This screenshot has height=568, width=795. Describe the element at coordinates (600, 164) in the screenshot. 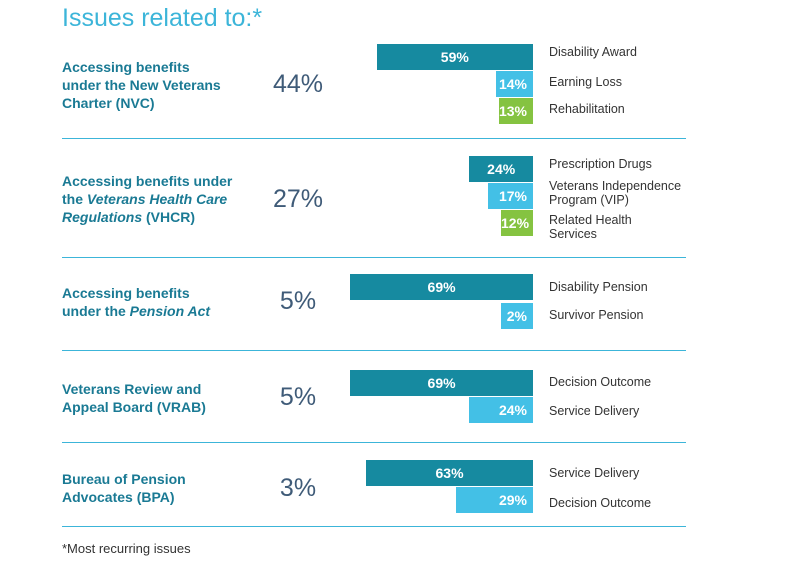

I see `issue-category-label: Prescription Drugs` at that location.